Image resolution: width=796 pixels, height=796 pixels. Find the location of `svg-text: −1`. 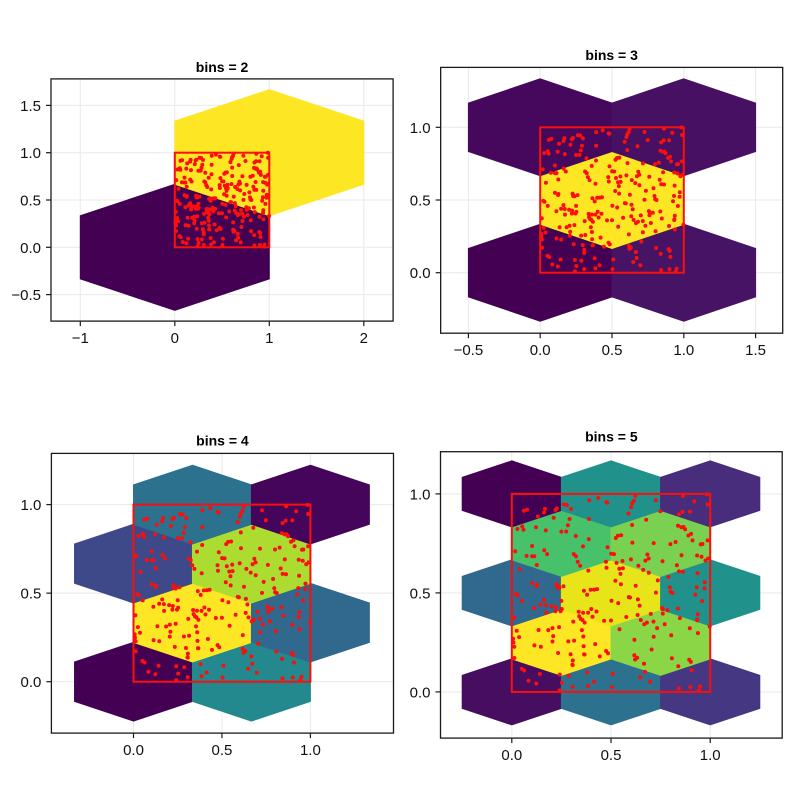

svg-text: −1 is located at coordinates (80, 338).